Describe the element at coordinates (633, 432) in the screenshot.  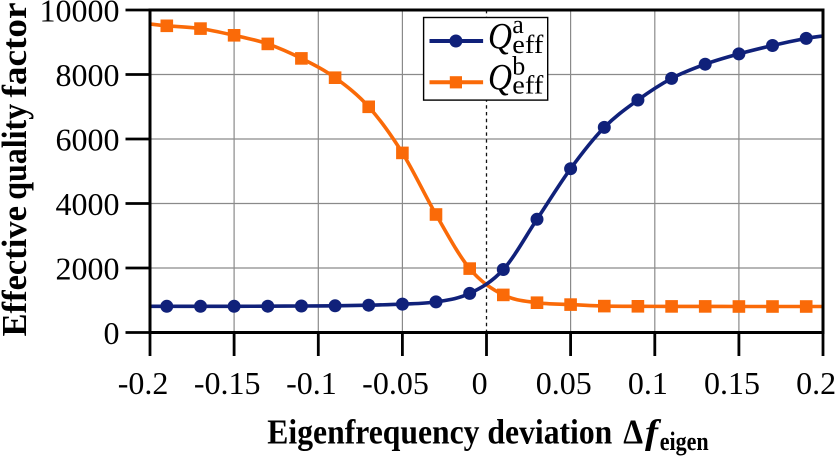
I see `svg-text: Δ` at that location.